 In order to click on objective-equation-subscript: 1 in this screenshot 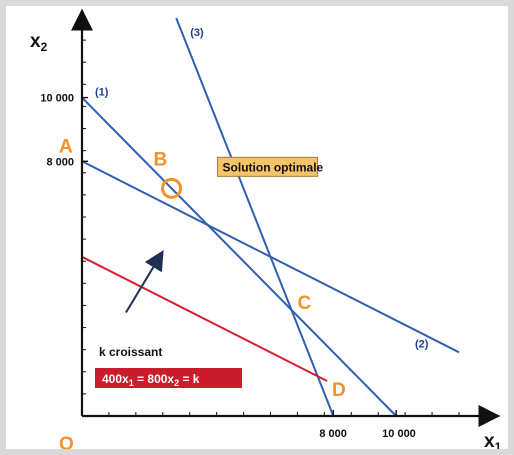, I will do `click(131, 383)`.